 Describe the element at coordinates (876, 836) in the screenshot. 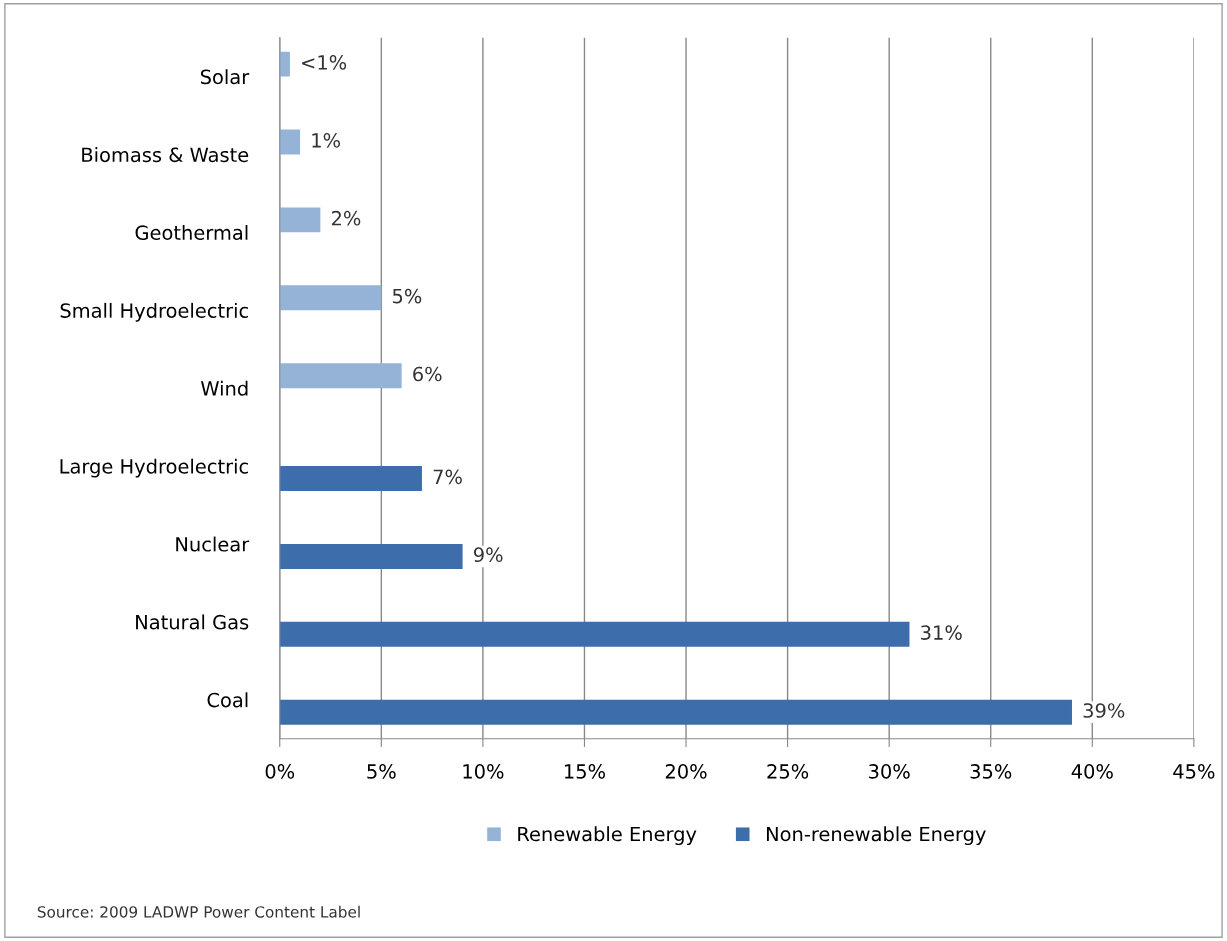

I see `legend-label: Non-renewable Energy` at that location.